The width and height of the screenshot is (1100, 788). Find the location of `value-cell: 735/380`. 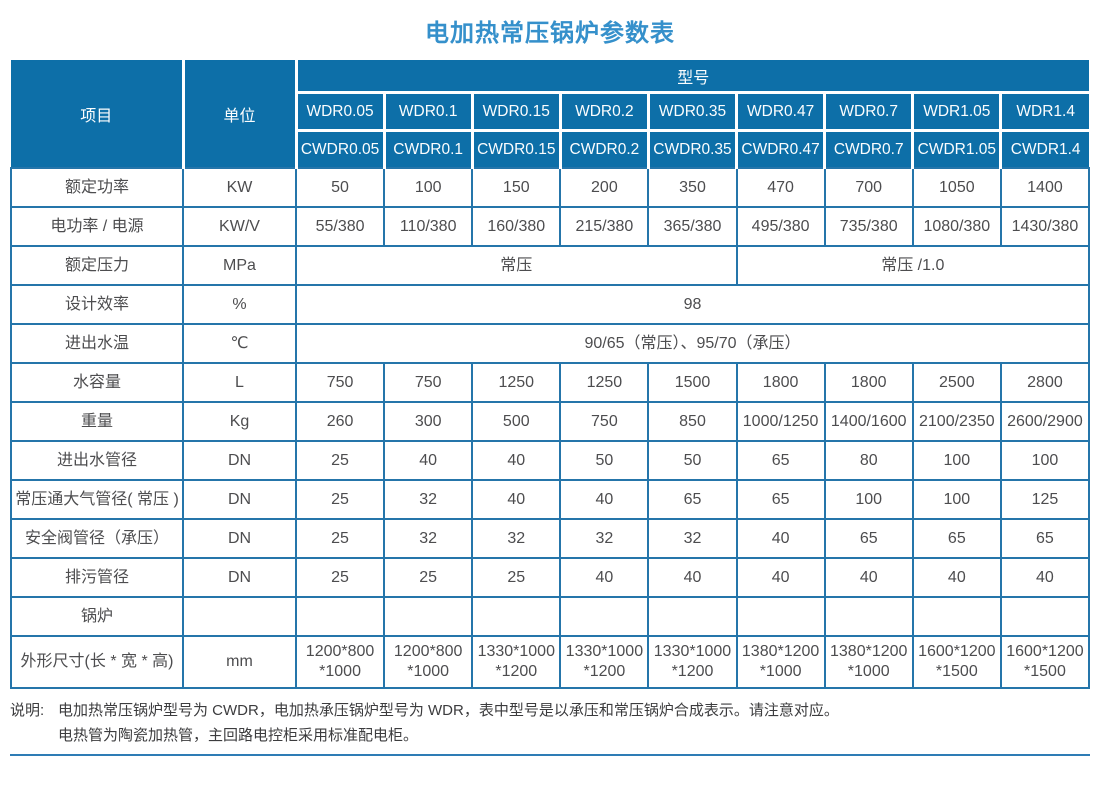

value-cell: 735/380 is located at coordinates (868, 226).